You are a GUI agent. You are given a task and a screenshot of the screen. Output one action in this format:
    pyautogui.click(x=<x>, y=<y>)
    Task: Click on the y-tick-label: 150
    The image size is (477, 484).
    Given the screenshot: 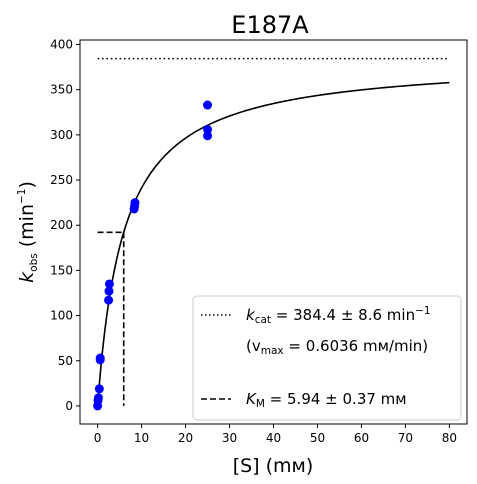 What is the action you would take?
    pyautogui.click(x=61, y=270)
    